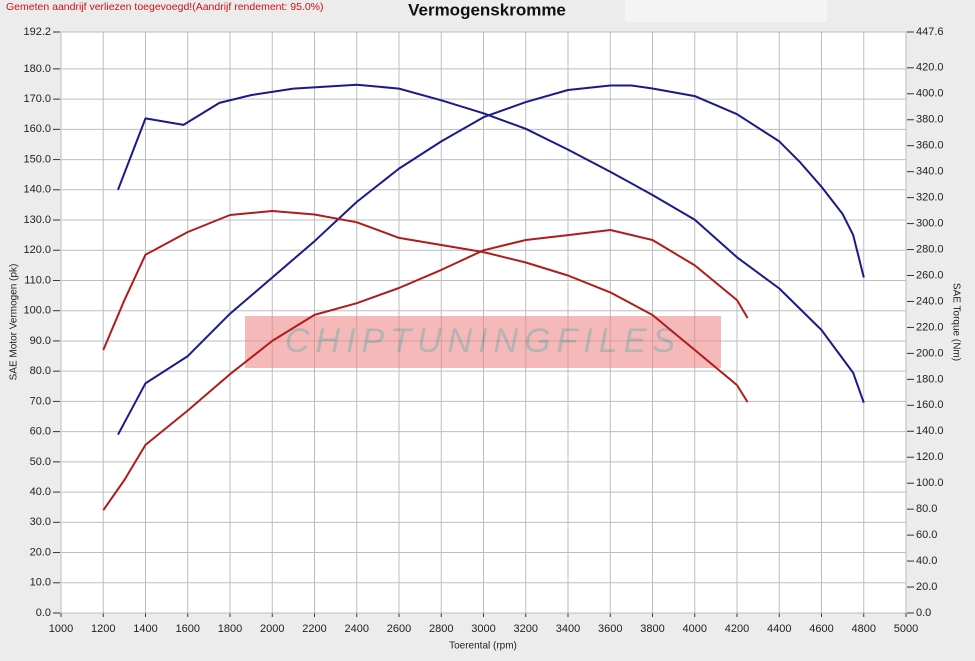  I want to click on y-tick-label: 120.0, so click(37, 250).